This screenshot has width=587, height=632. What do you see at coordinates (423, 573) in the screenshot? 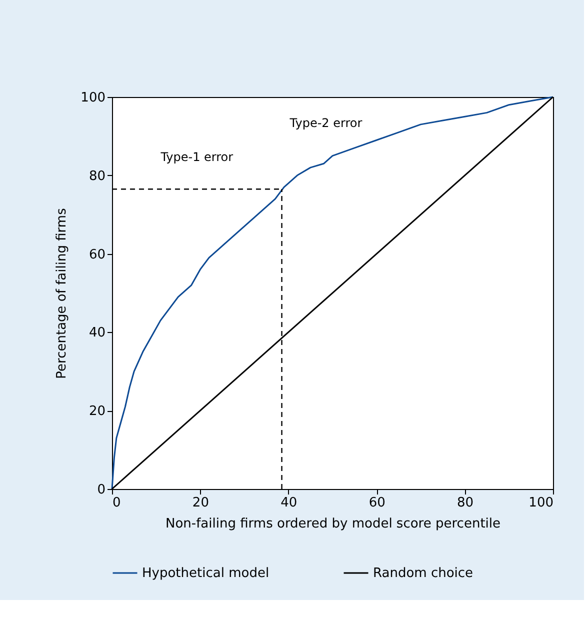
I see `legend-label: Random choice` at bounding box center [423, 573].